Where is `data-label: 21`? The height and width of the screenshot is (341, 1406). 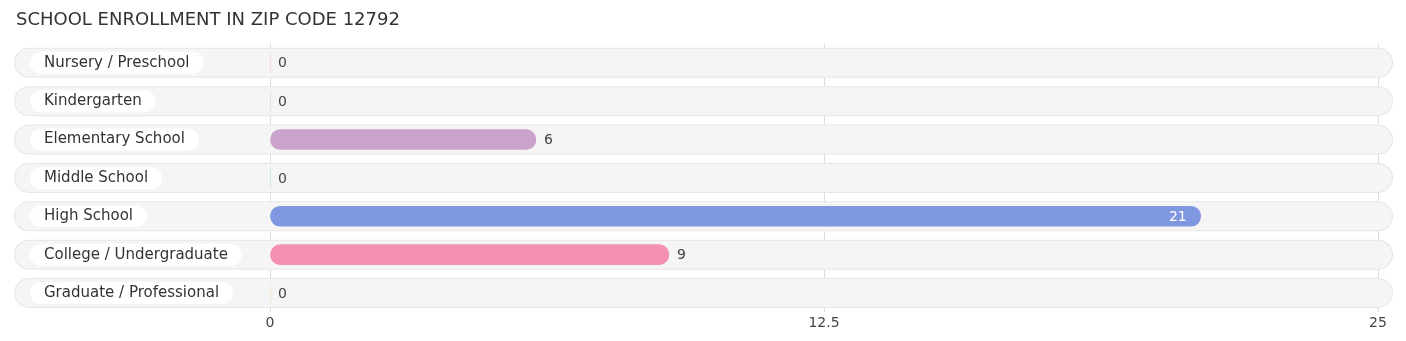 data-label: 21 is located at coordinates (1177, 215).